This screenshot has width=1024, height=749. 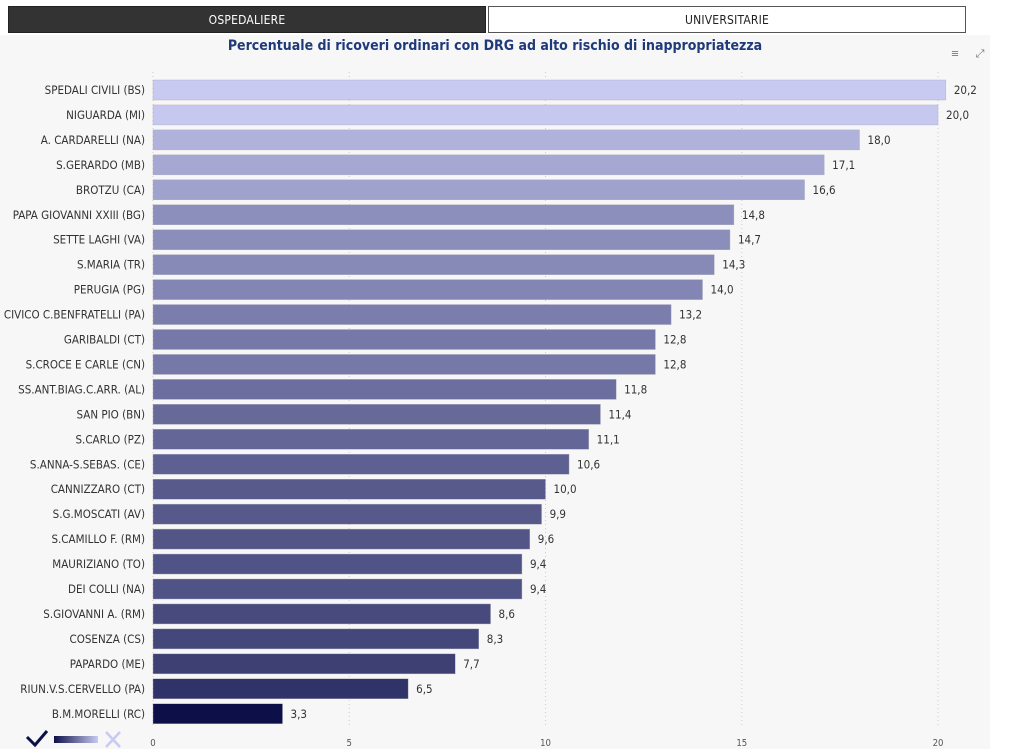 I want to click on category-label: GARIBALDI (CT), so click(x=104, y=340).